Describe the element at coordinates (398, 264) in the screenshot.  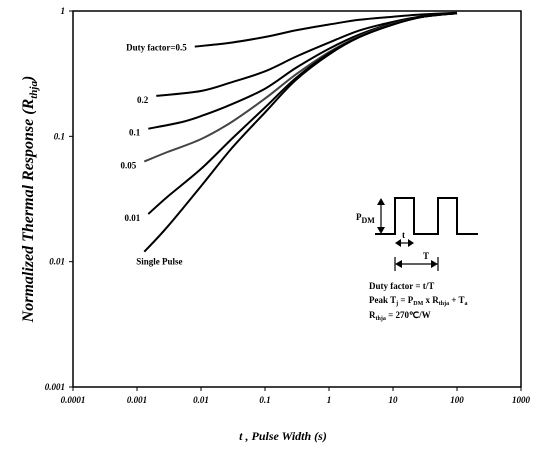
I see `T-arrow-left-head` at that location.